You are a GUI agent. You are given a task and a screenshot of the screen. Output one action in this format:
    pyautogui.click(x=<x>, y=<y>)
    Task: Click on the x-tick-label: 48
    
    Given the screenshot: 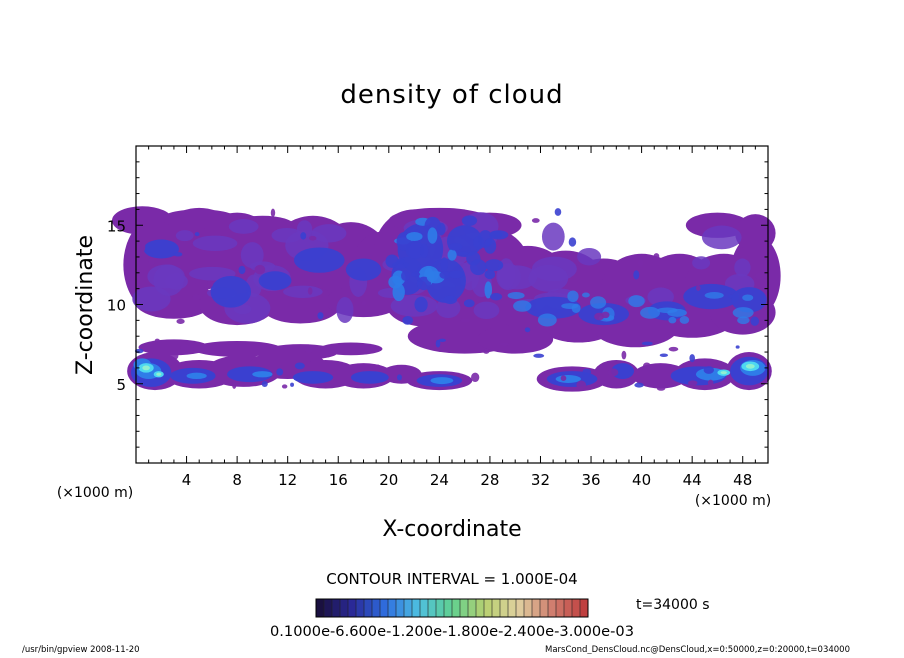 What is the action you would take?
    pyautogui.click(x=742, y=480)
    